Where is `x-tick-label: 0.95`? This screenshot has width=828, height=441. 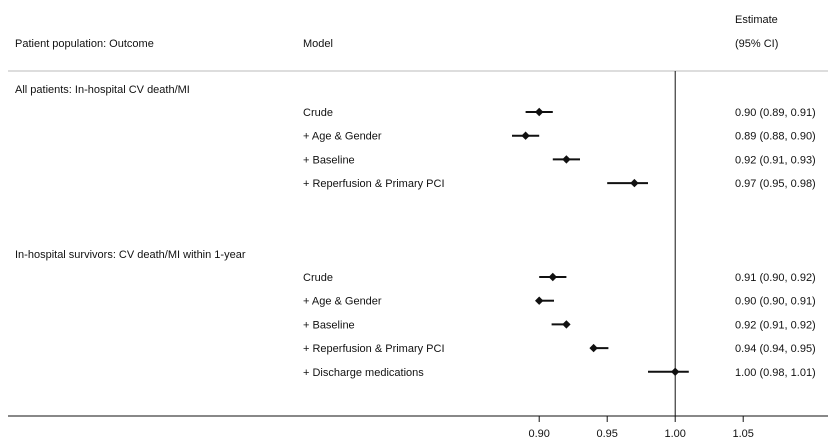
x-tick-label: 0.95 is located at coordinates (606, 434).